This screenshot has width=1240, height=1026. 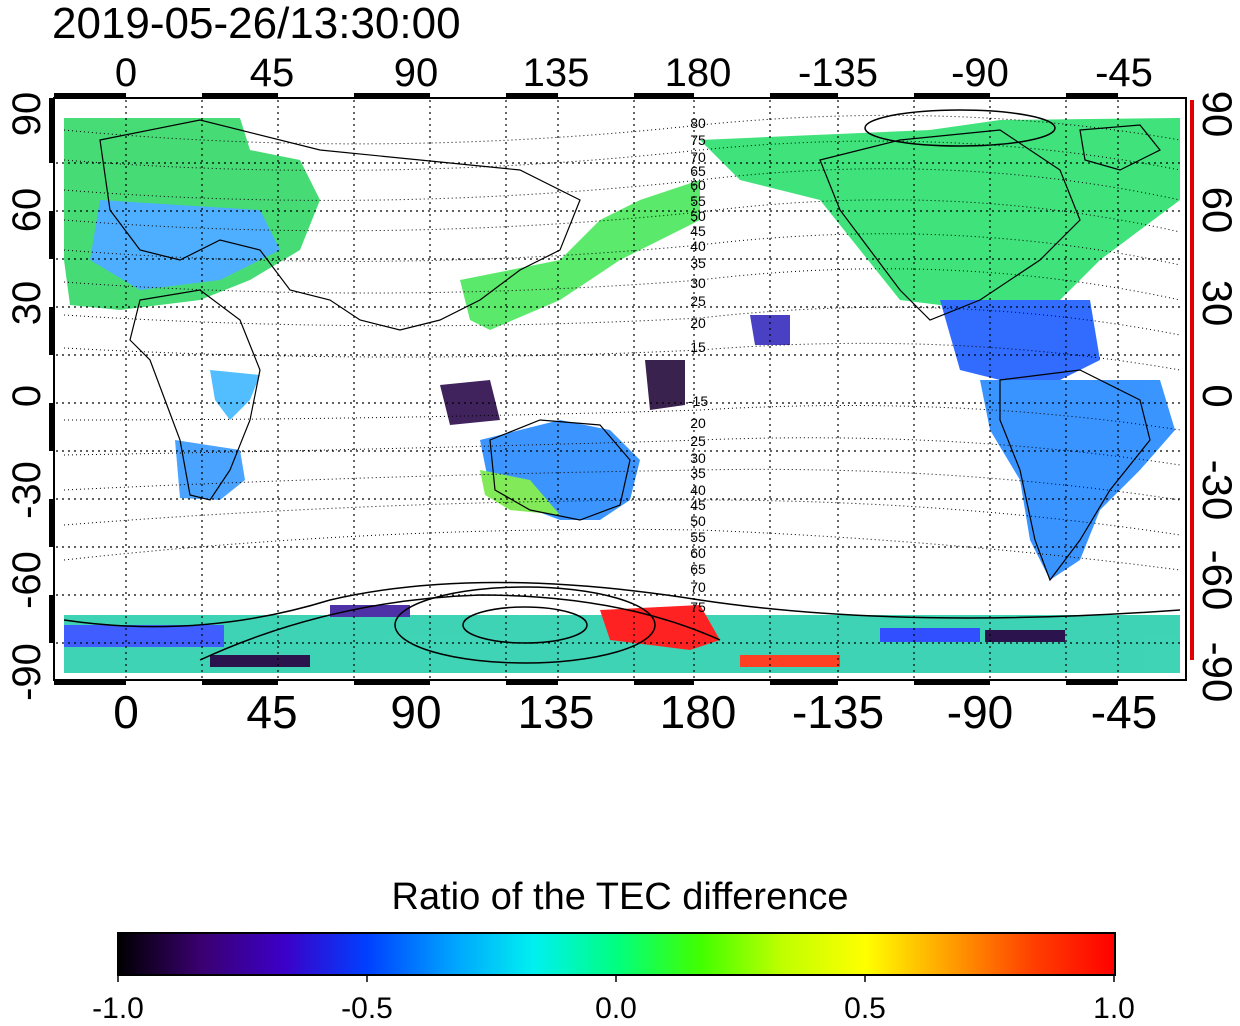 What do you see at coordinates (370, 611) in the screenshot?
I see `tec-patch-south-purple` at bounding box center [370, 611].